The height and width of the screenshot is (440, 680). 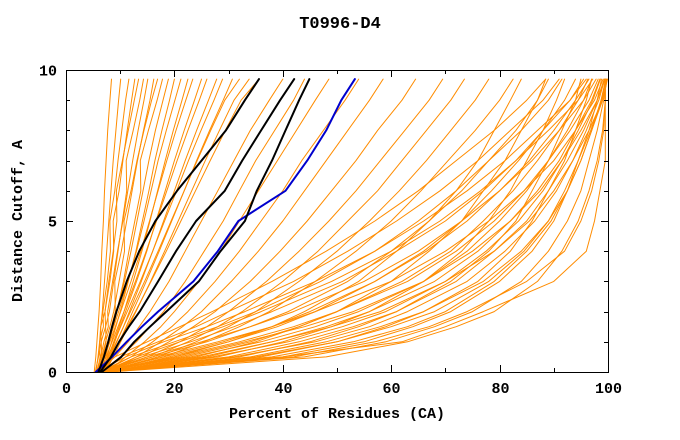 I want to click on y-tick-label: 5, so click(x=52, y=223).